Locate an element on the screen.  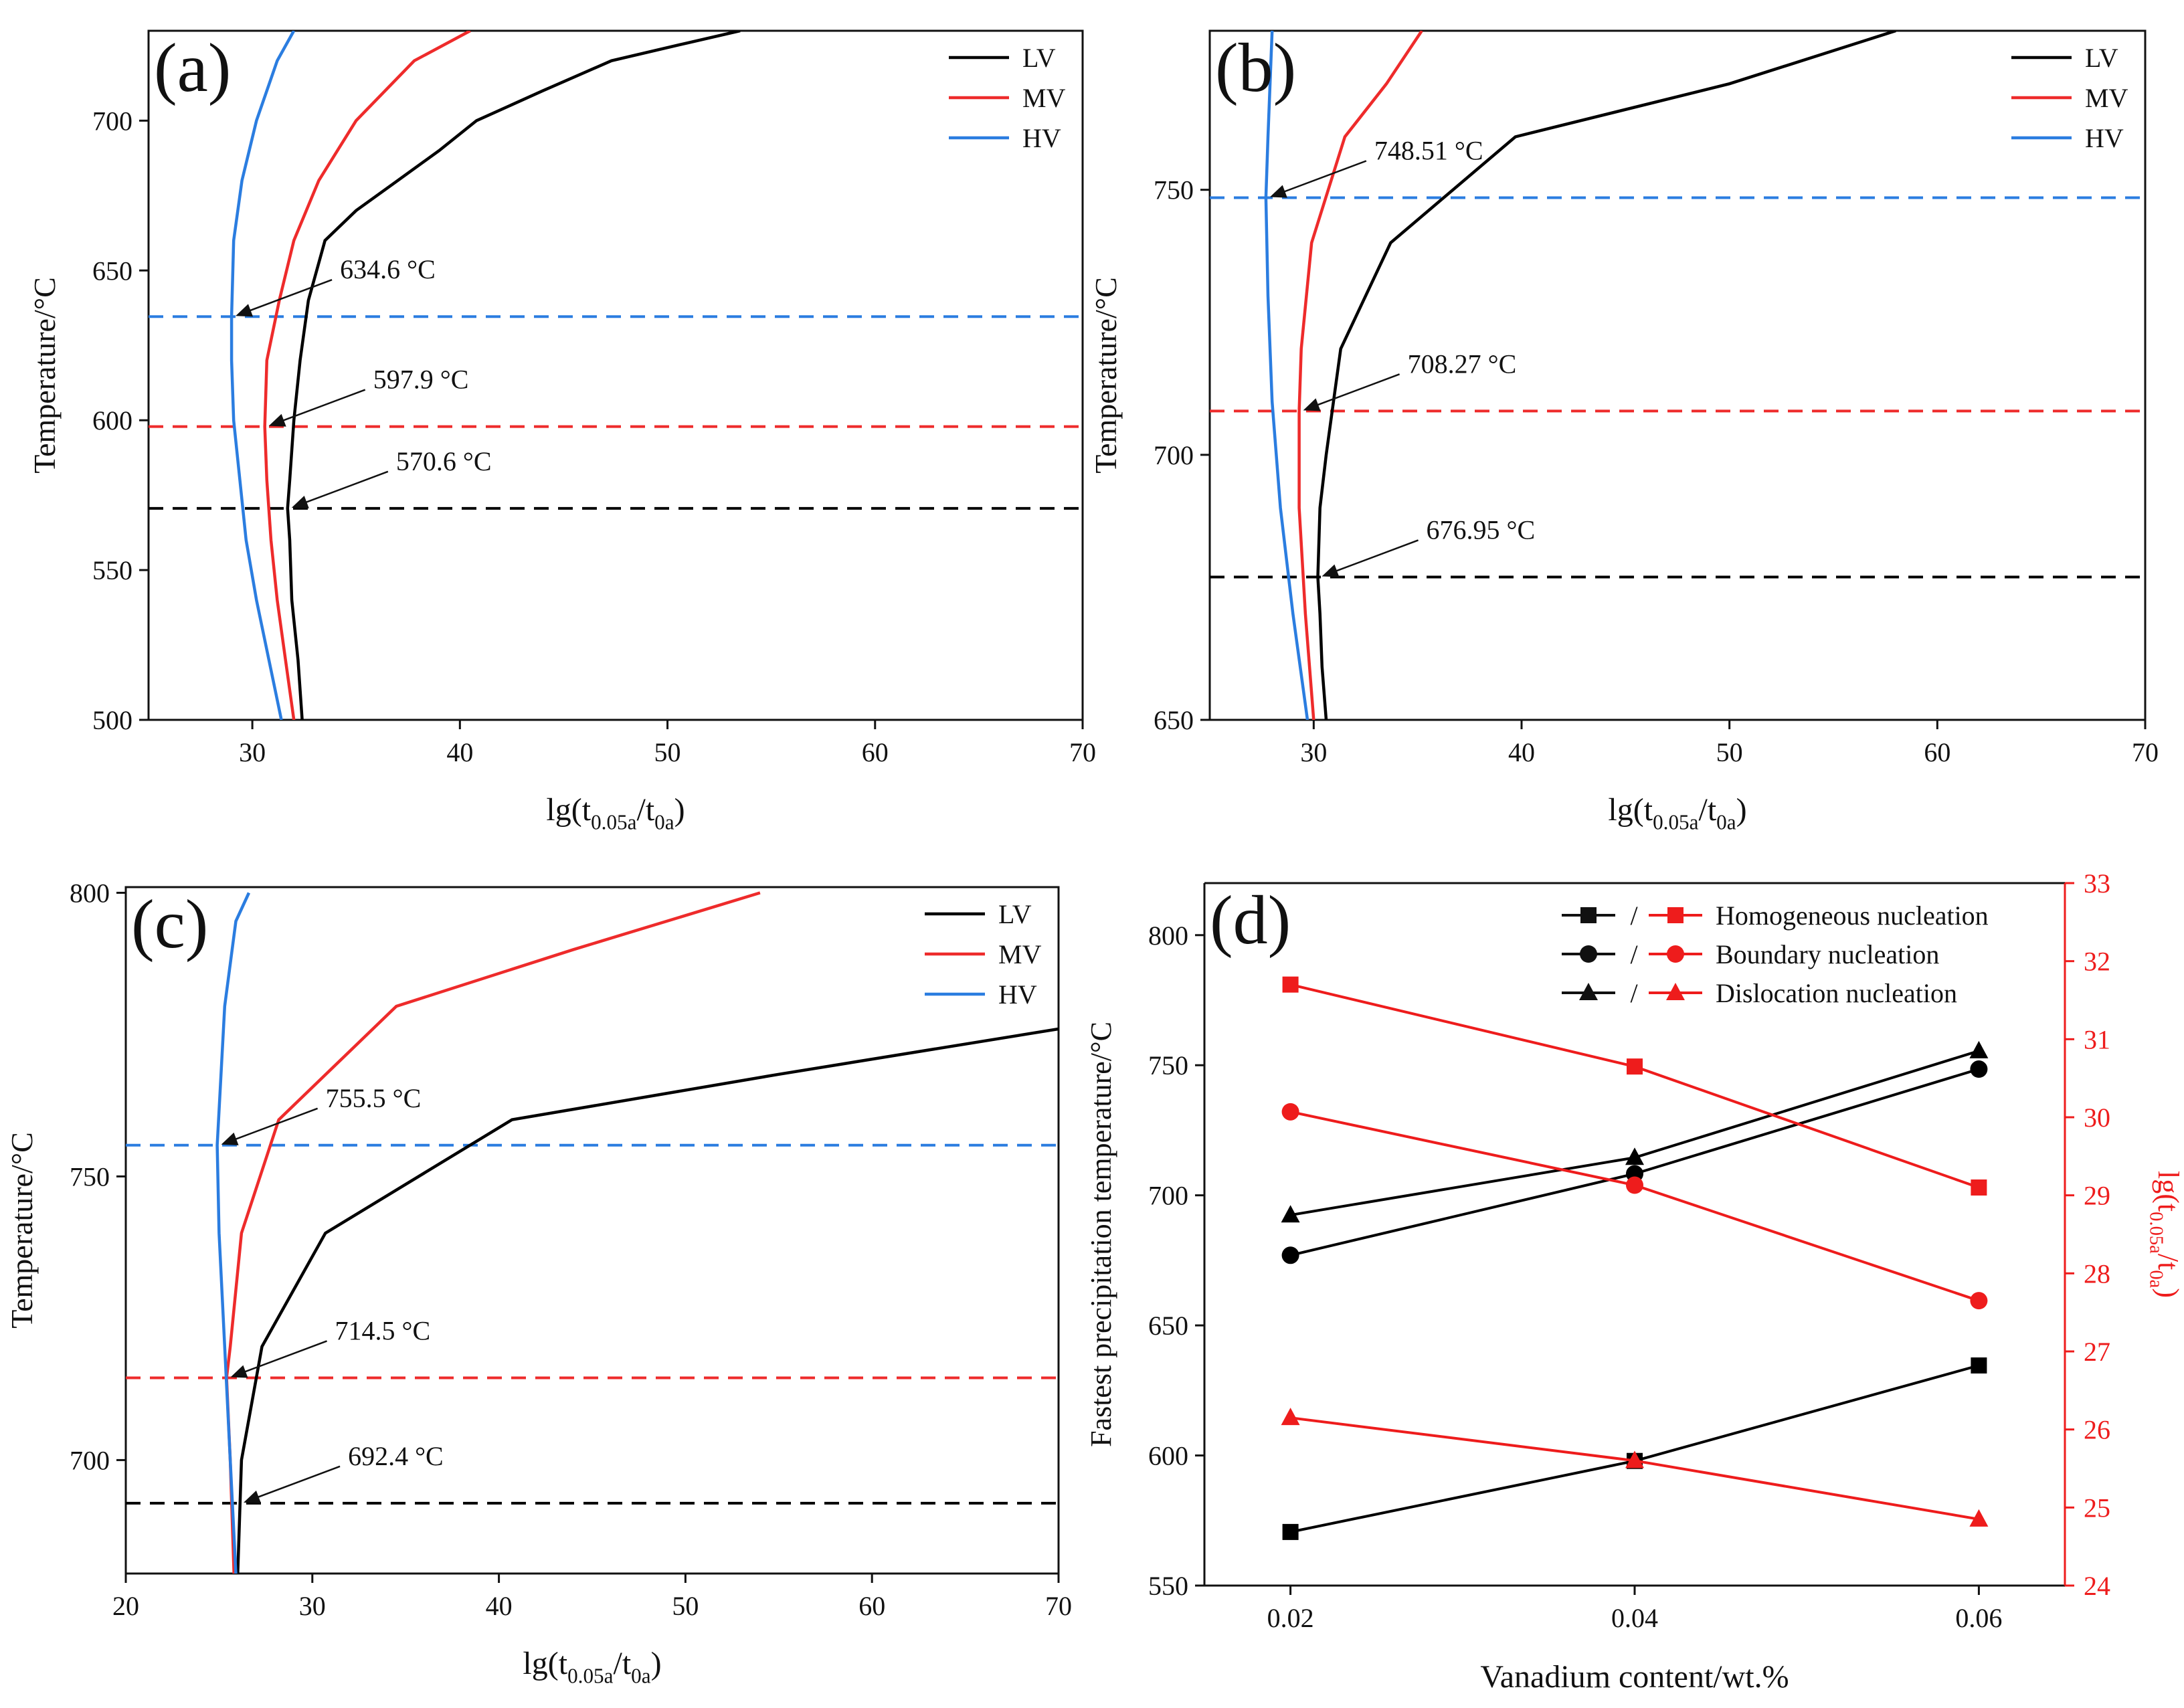
x-axis-label: lg(t0.05a/t0a) is located at coordinates (1677, 813).